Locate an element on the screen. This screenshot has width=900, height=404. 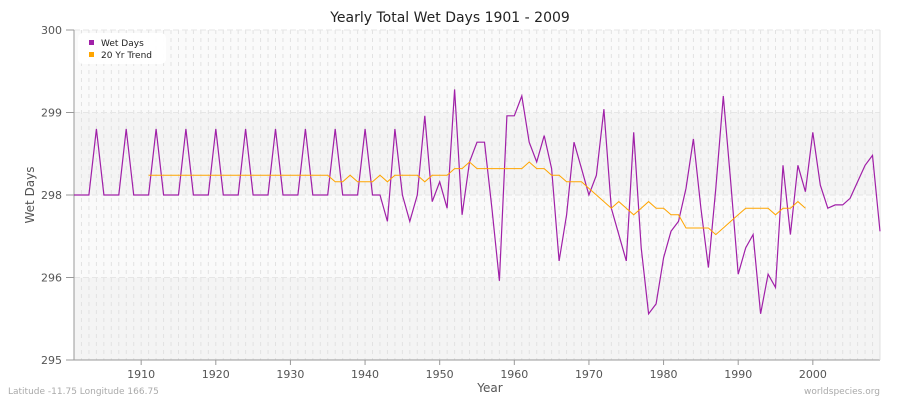
trend-line is located at coordinates (477, 198).